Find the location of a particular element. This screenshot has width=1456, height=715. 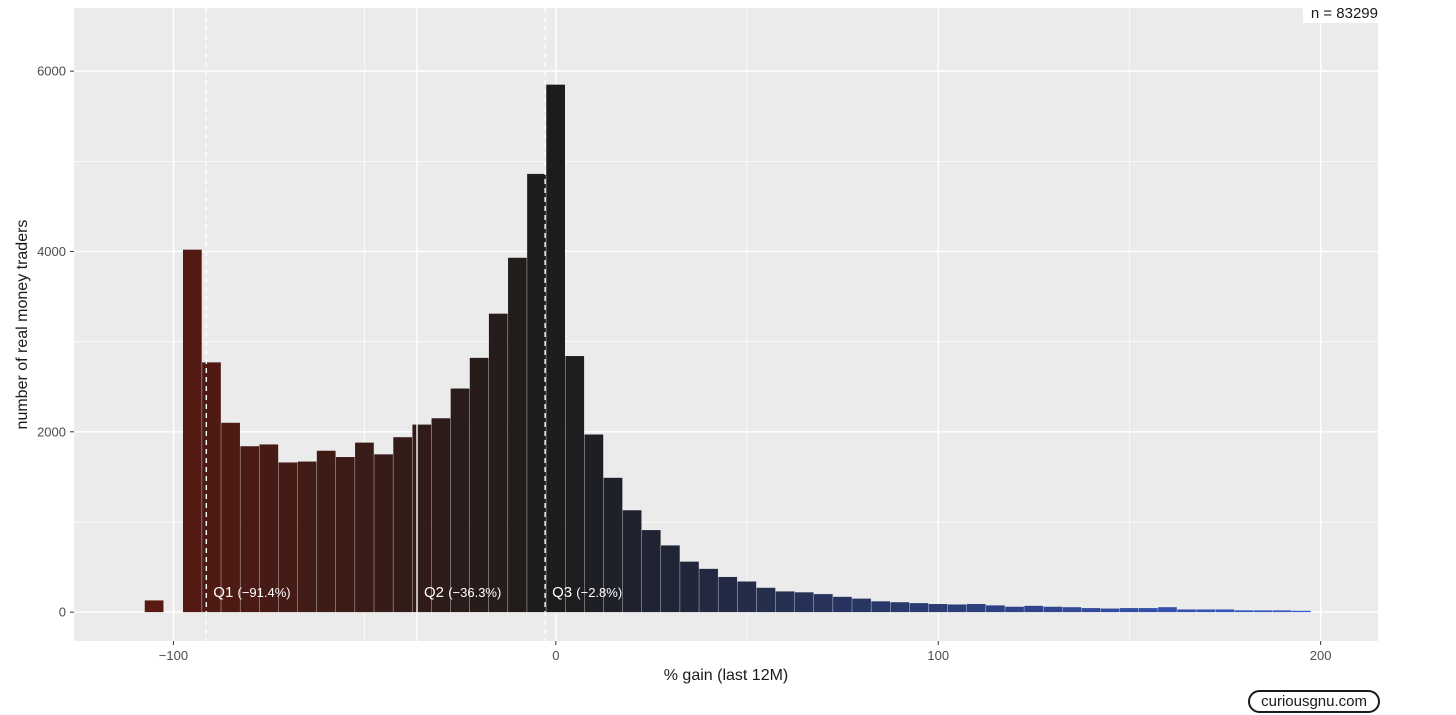

quartile-label-q1: Q1 (−91.4%) is located at coordinates (251, 592).